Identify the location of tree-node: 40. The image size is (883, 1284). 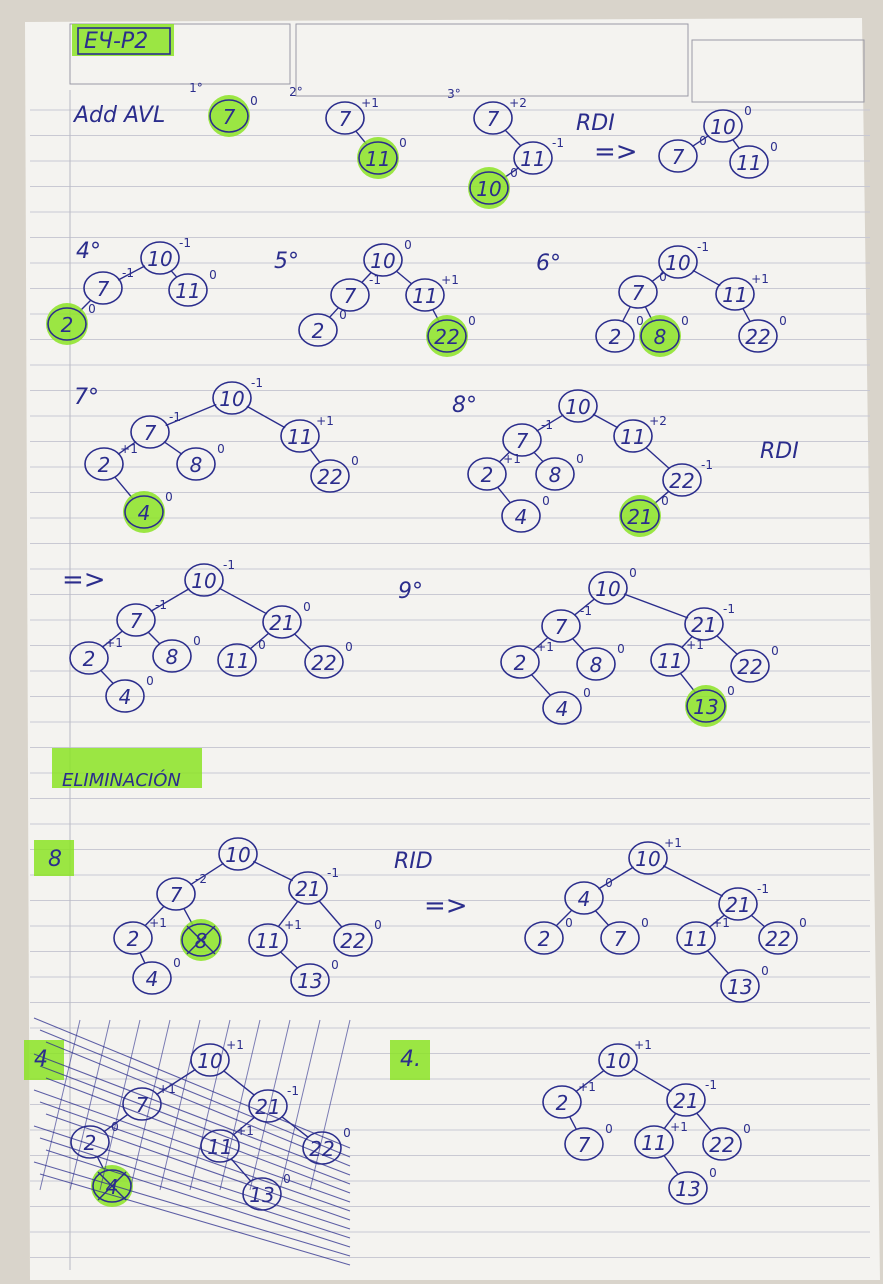
(148, 511).